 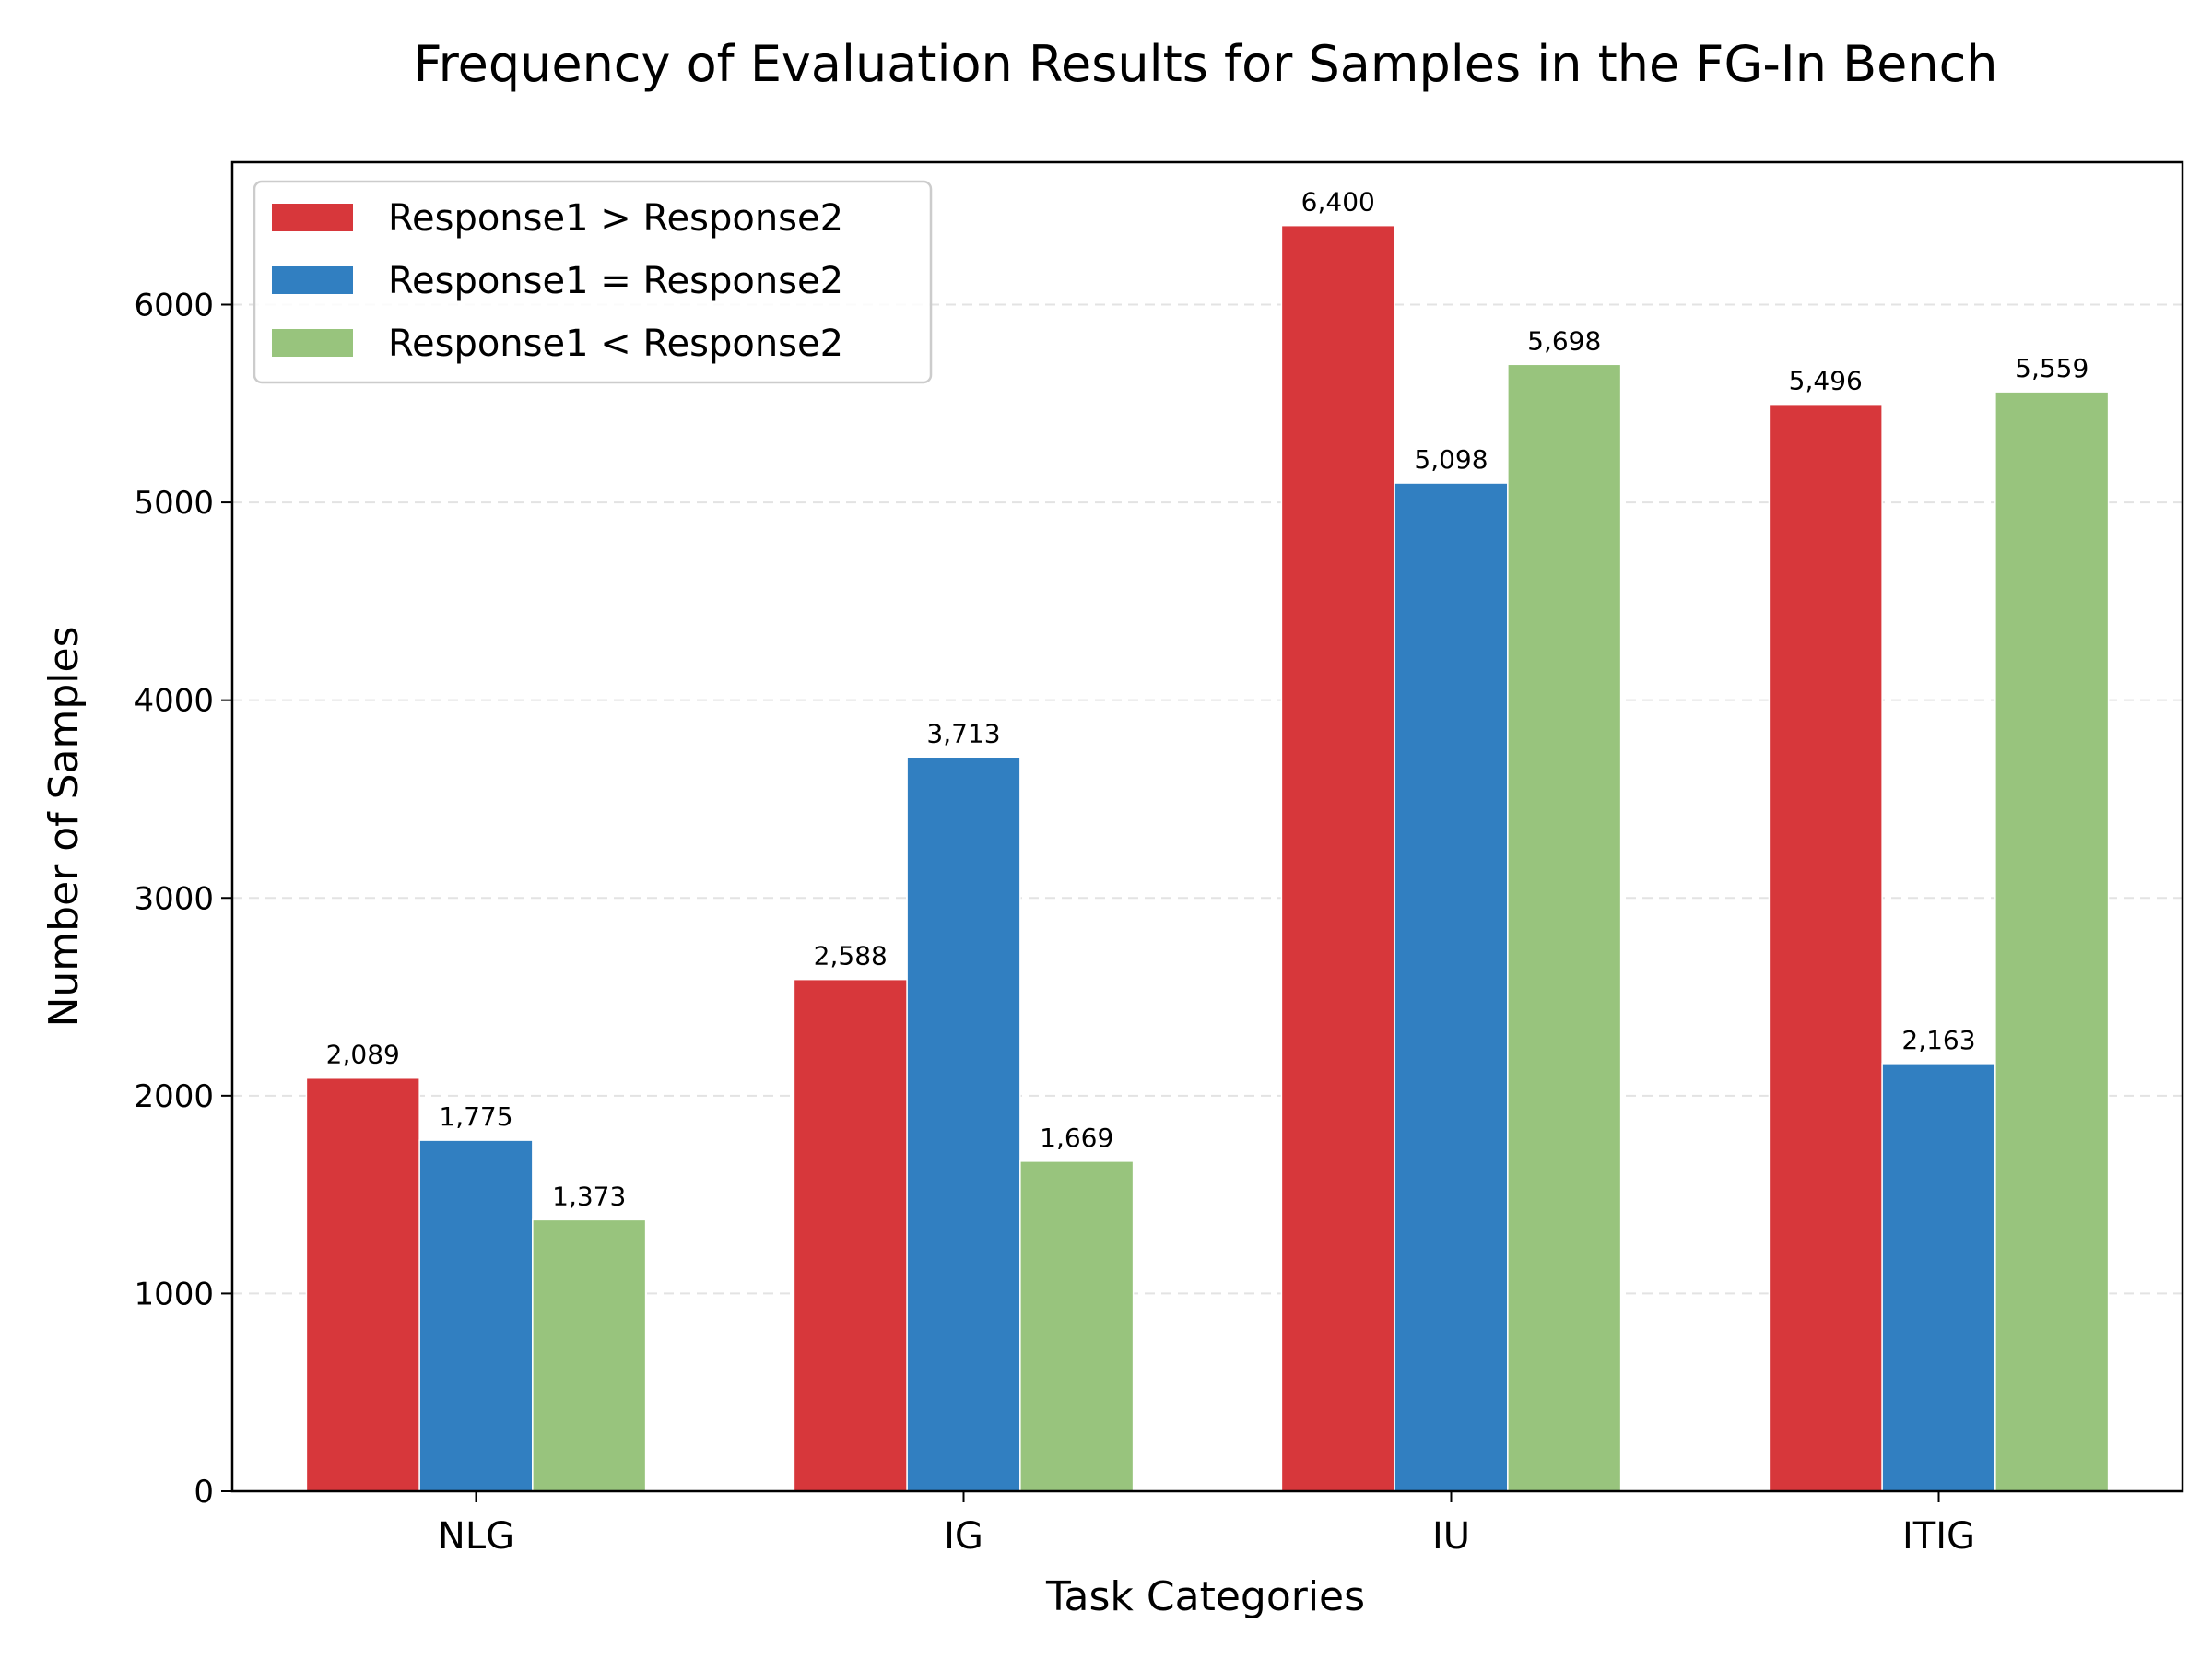 What do you see at coordinates (174, 306) in the screenshot?
I see `y-tick-label: 6000` at bounding box center [174, 306].